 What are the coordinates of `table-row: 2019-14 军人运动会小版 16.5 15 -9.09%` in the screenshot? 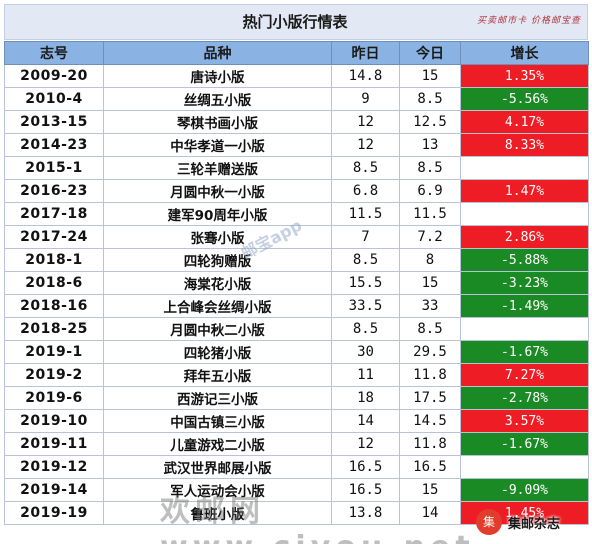 It's located at (296, 490).